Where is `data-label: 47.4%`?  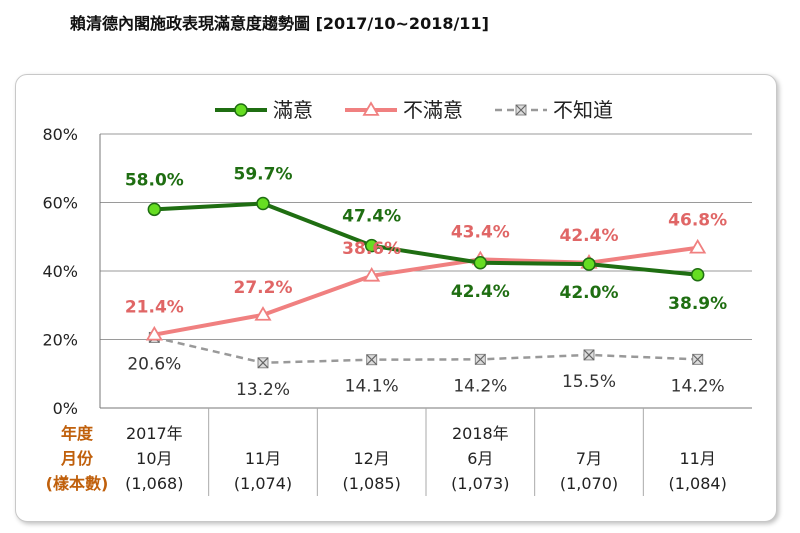
data-label: 47.4% is located at coordinates (371, 217).